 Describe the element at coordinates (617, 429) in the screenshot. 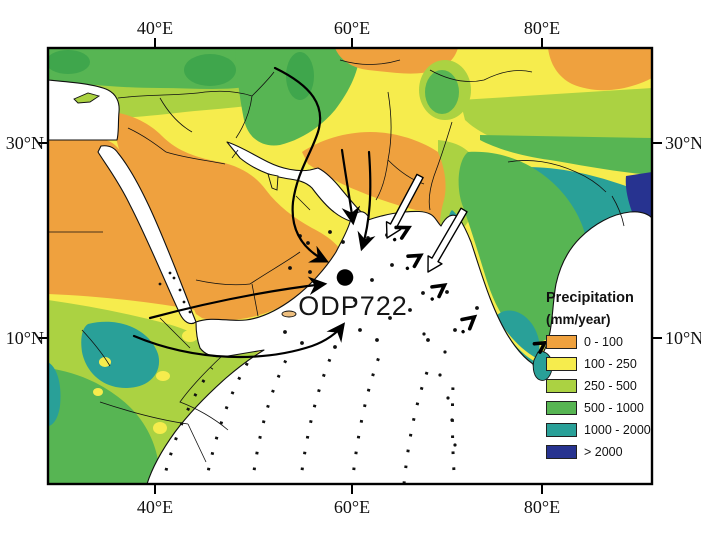

I see `legend-label: 1000 - 2000` at that location.